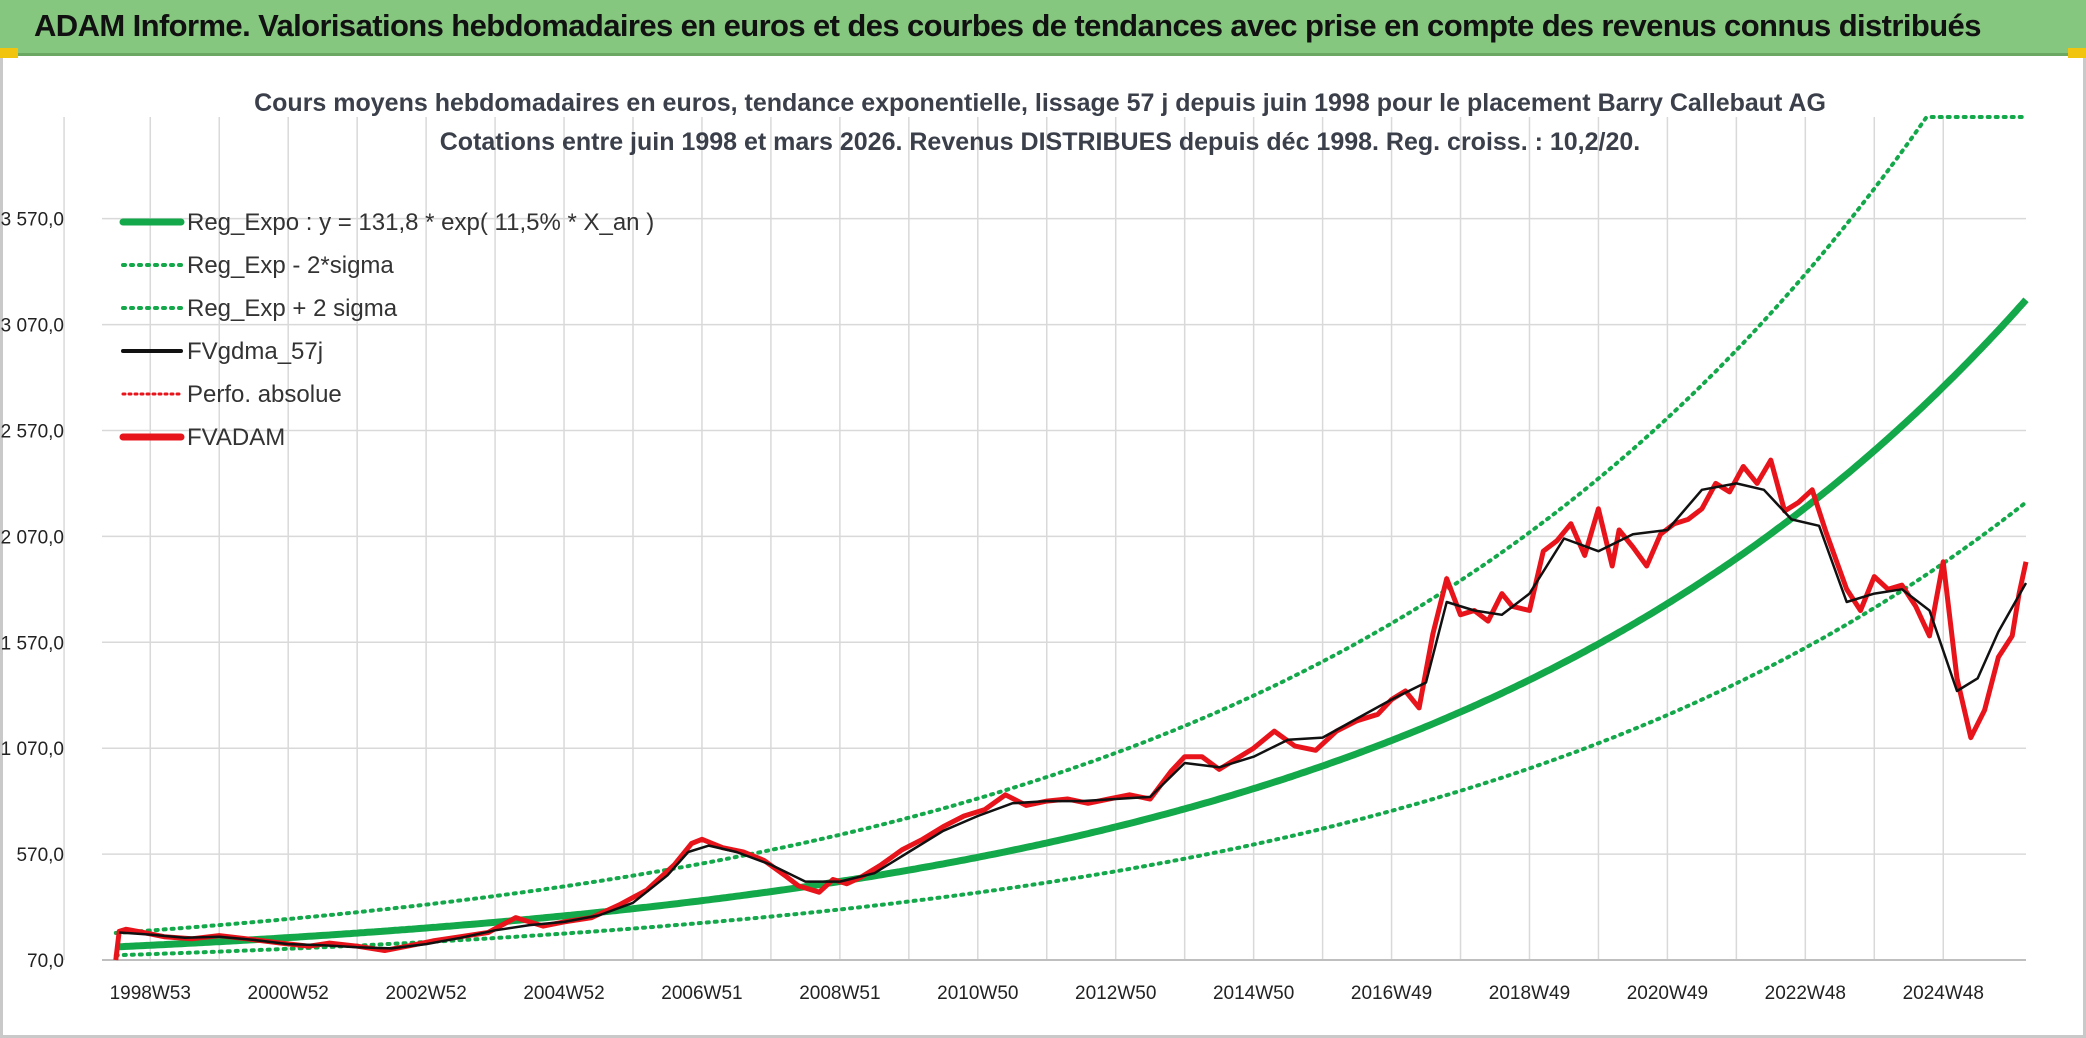 This screenshot has height=1038, width=2086. Describe the element at coordinates (32, 220) in the screenshot. I see `y-tick-label: 3 570,0` at that location.